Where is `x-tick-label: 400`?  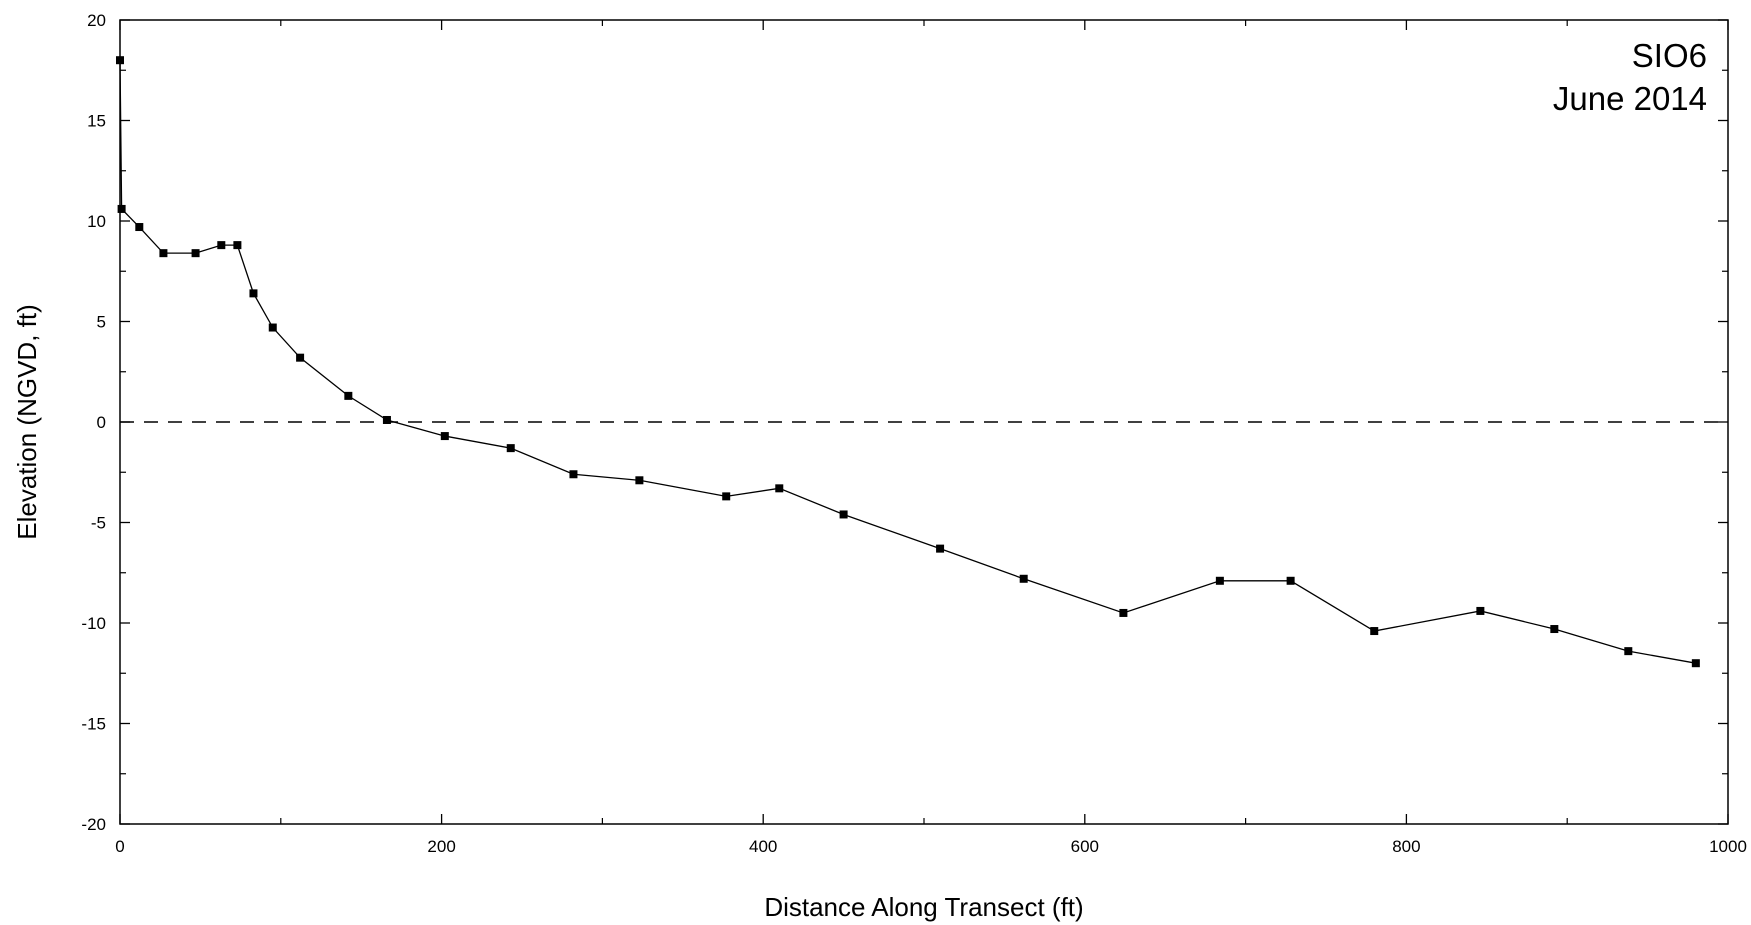 x-tick-label: 400 is located at coordinates (763, 846).